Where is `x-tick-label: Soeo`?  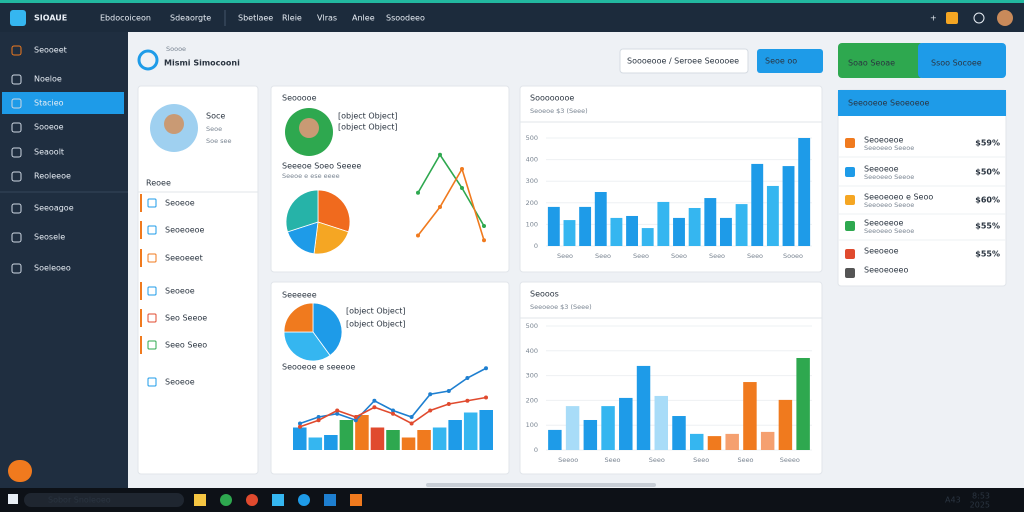
x-tick-label: Soeo is located at coordinates (679, 256).